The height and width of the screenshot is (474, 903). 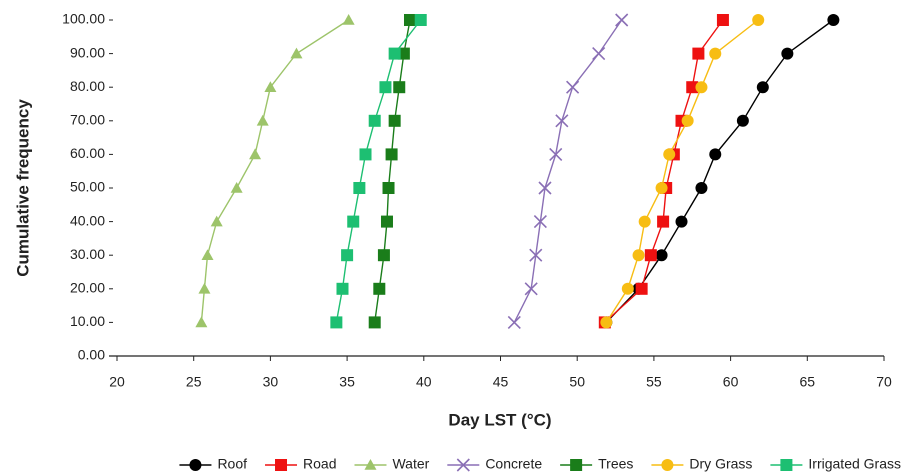 I want to click on x-tick-label: 60, so click(x=731, y=382).